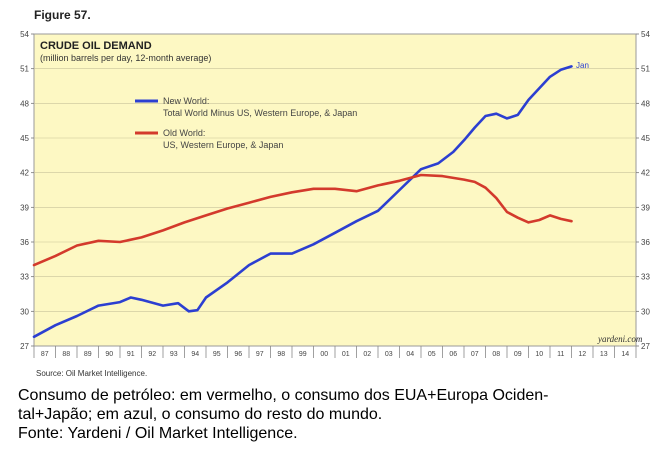  I want to click on x-tick-label: 88, so click(66, 354).